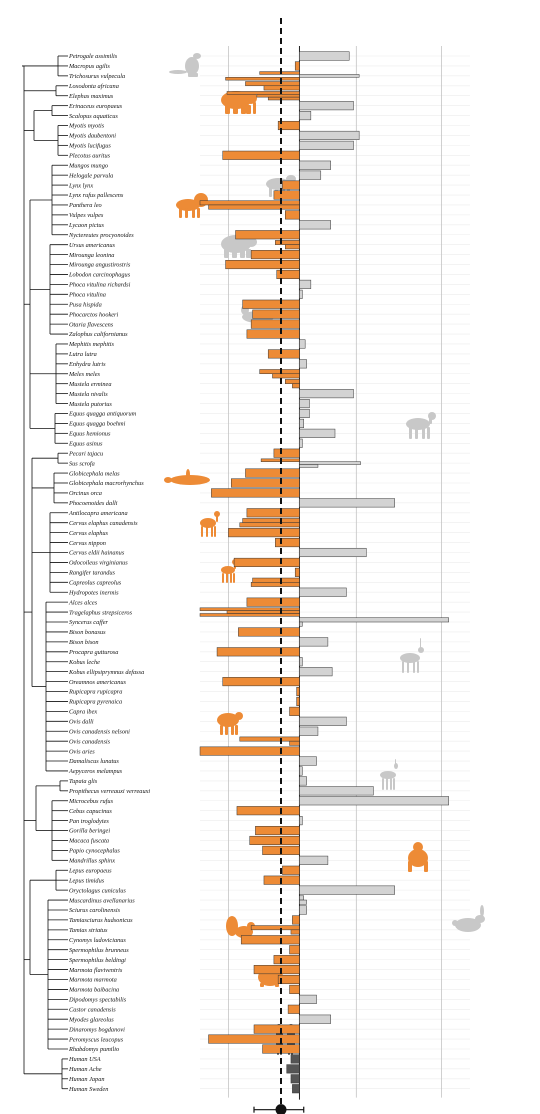  Describe the element at coordinates (84, 662) in the screenshot. I see `species-label: Kobus leche` at that location.